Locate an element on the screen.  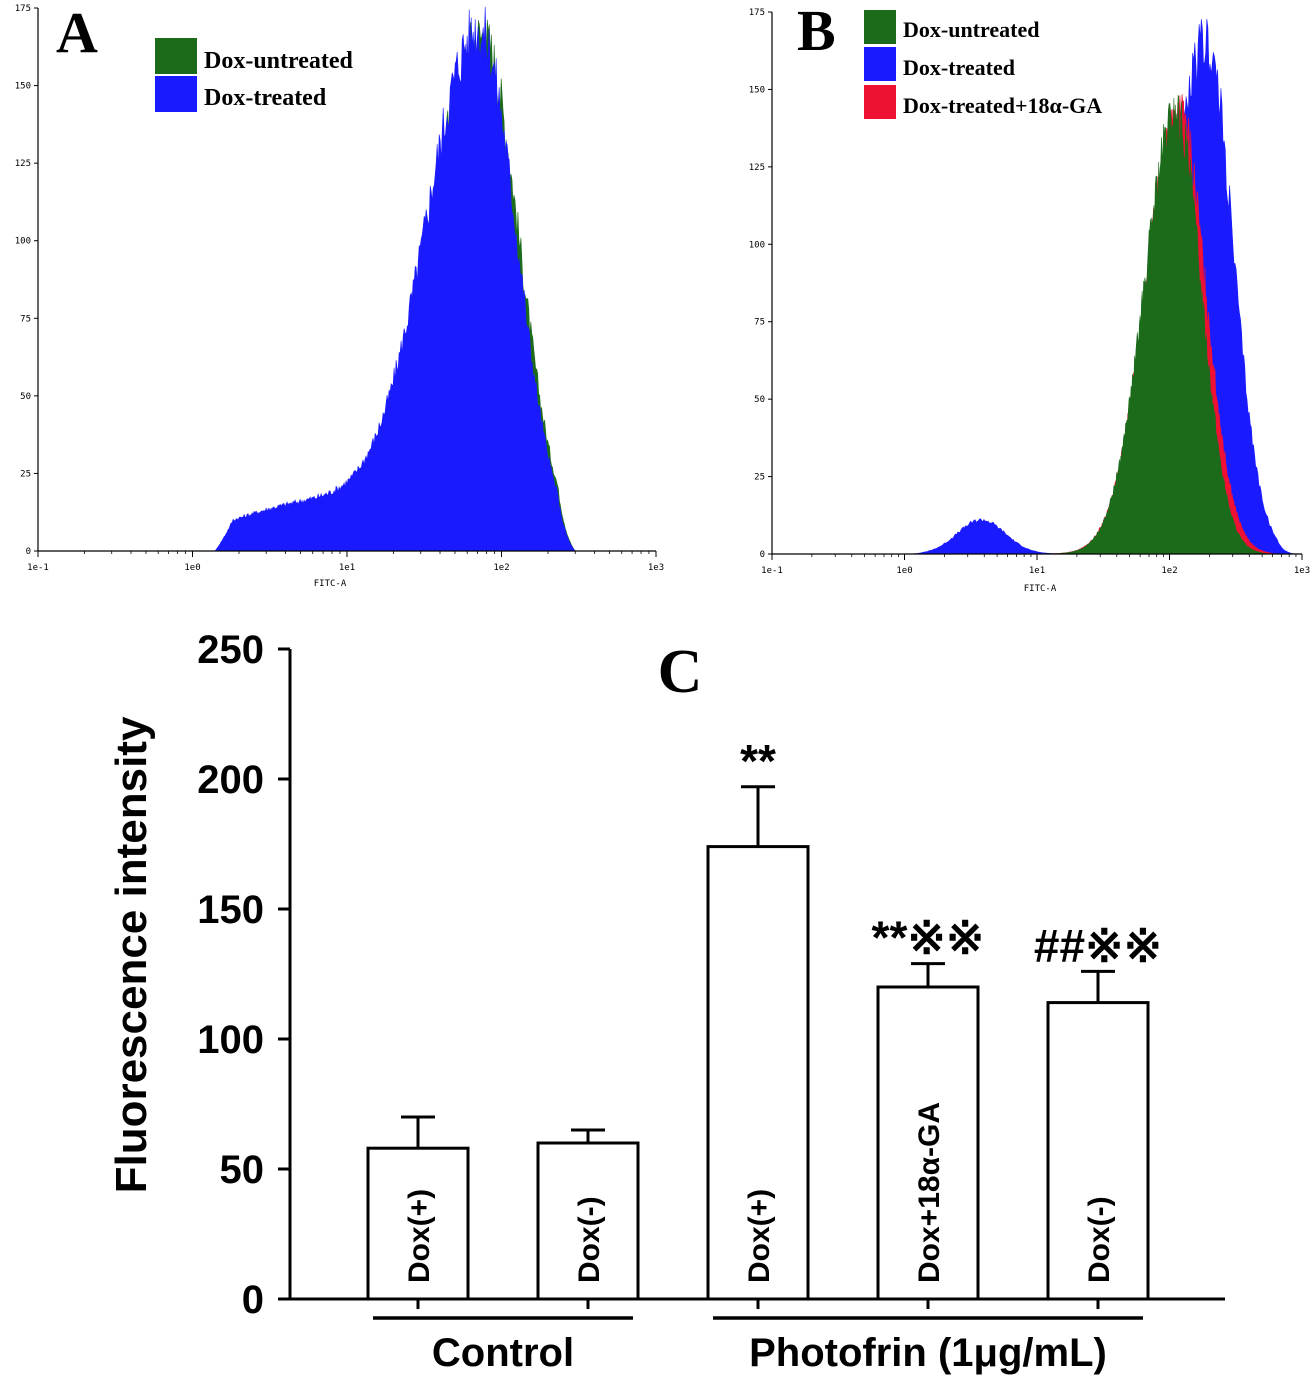
group-brackets-c: Control Photofrin (1μg/mL) is located at coordinates (758, 1337).